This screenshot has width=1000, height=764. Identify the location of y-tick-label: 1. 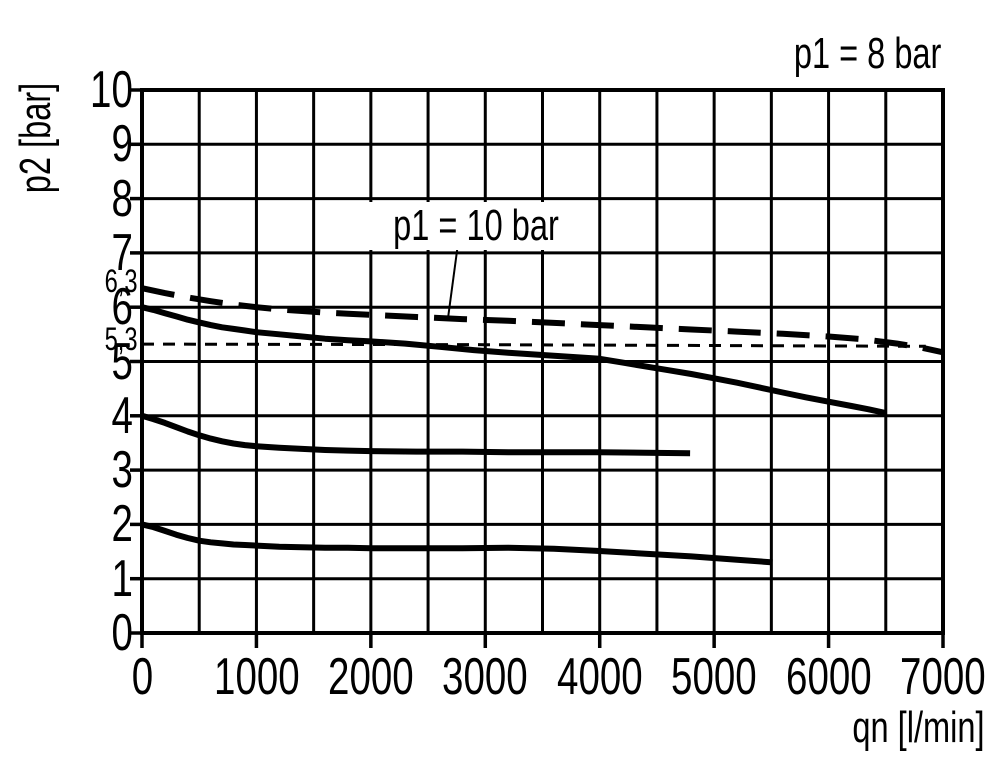
(122, 578).